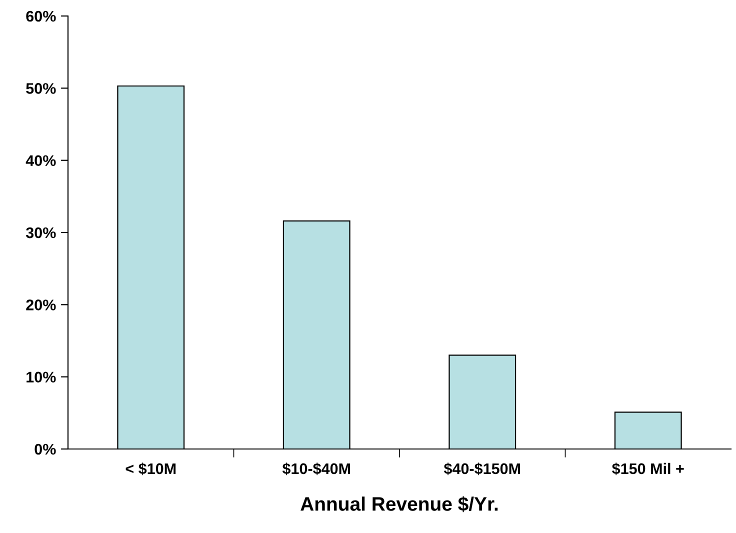  What do you see at coordinates (399, 504) in the screenshot?
I see `x-axis-title: Annual Revenue $/Yr.` at bounding box center [399, 504].